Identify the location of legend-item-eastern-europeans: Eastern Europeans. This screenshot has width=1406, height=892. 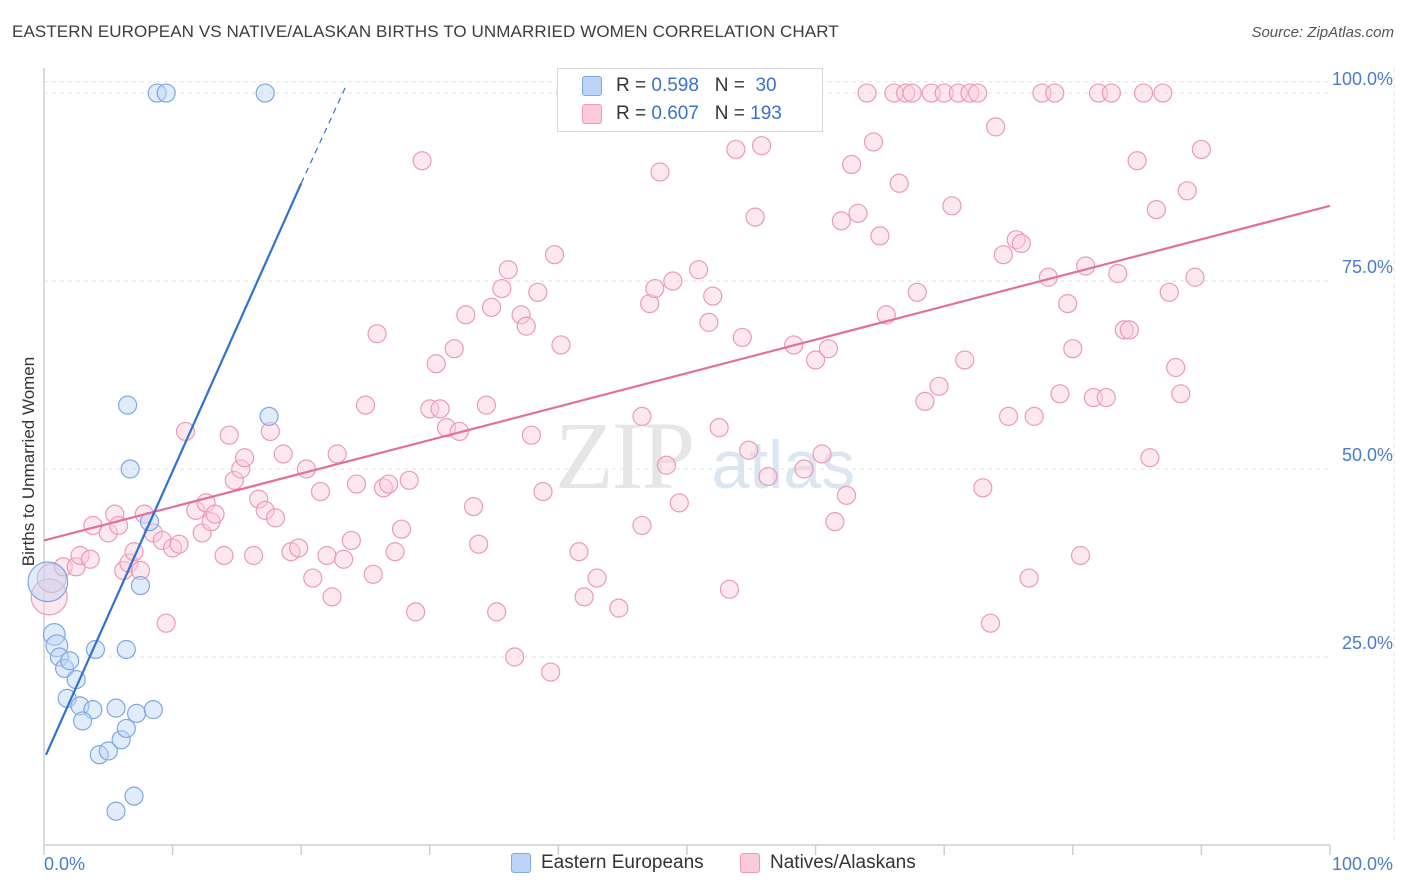
(607, 863).